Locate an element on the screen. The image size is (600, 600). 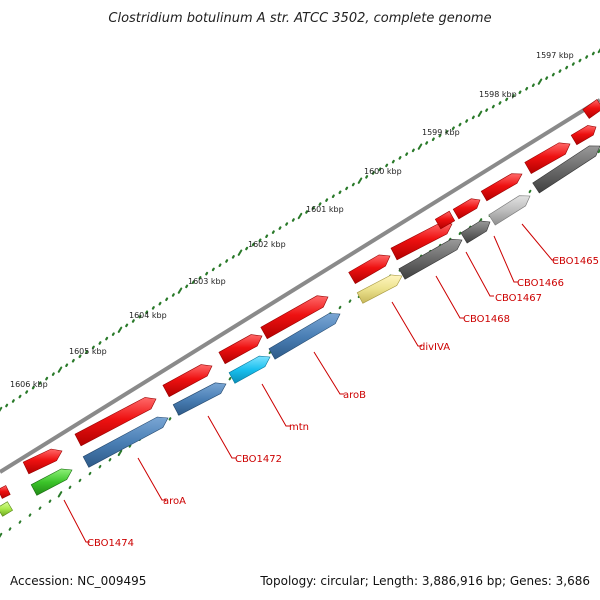
gene-feature-lime is located at coordinates (7, 509).